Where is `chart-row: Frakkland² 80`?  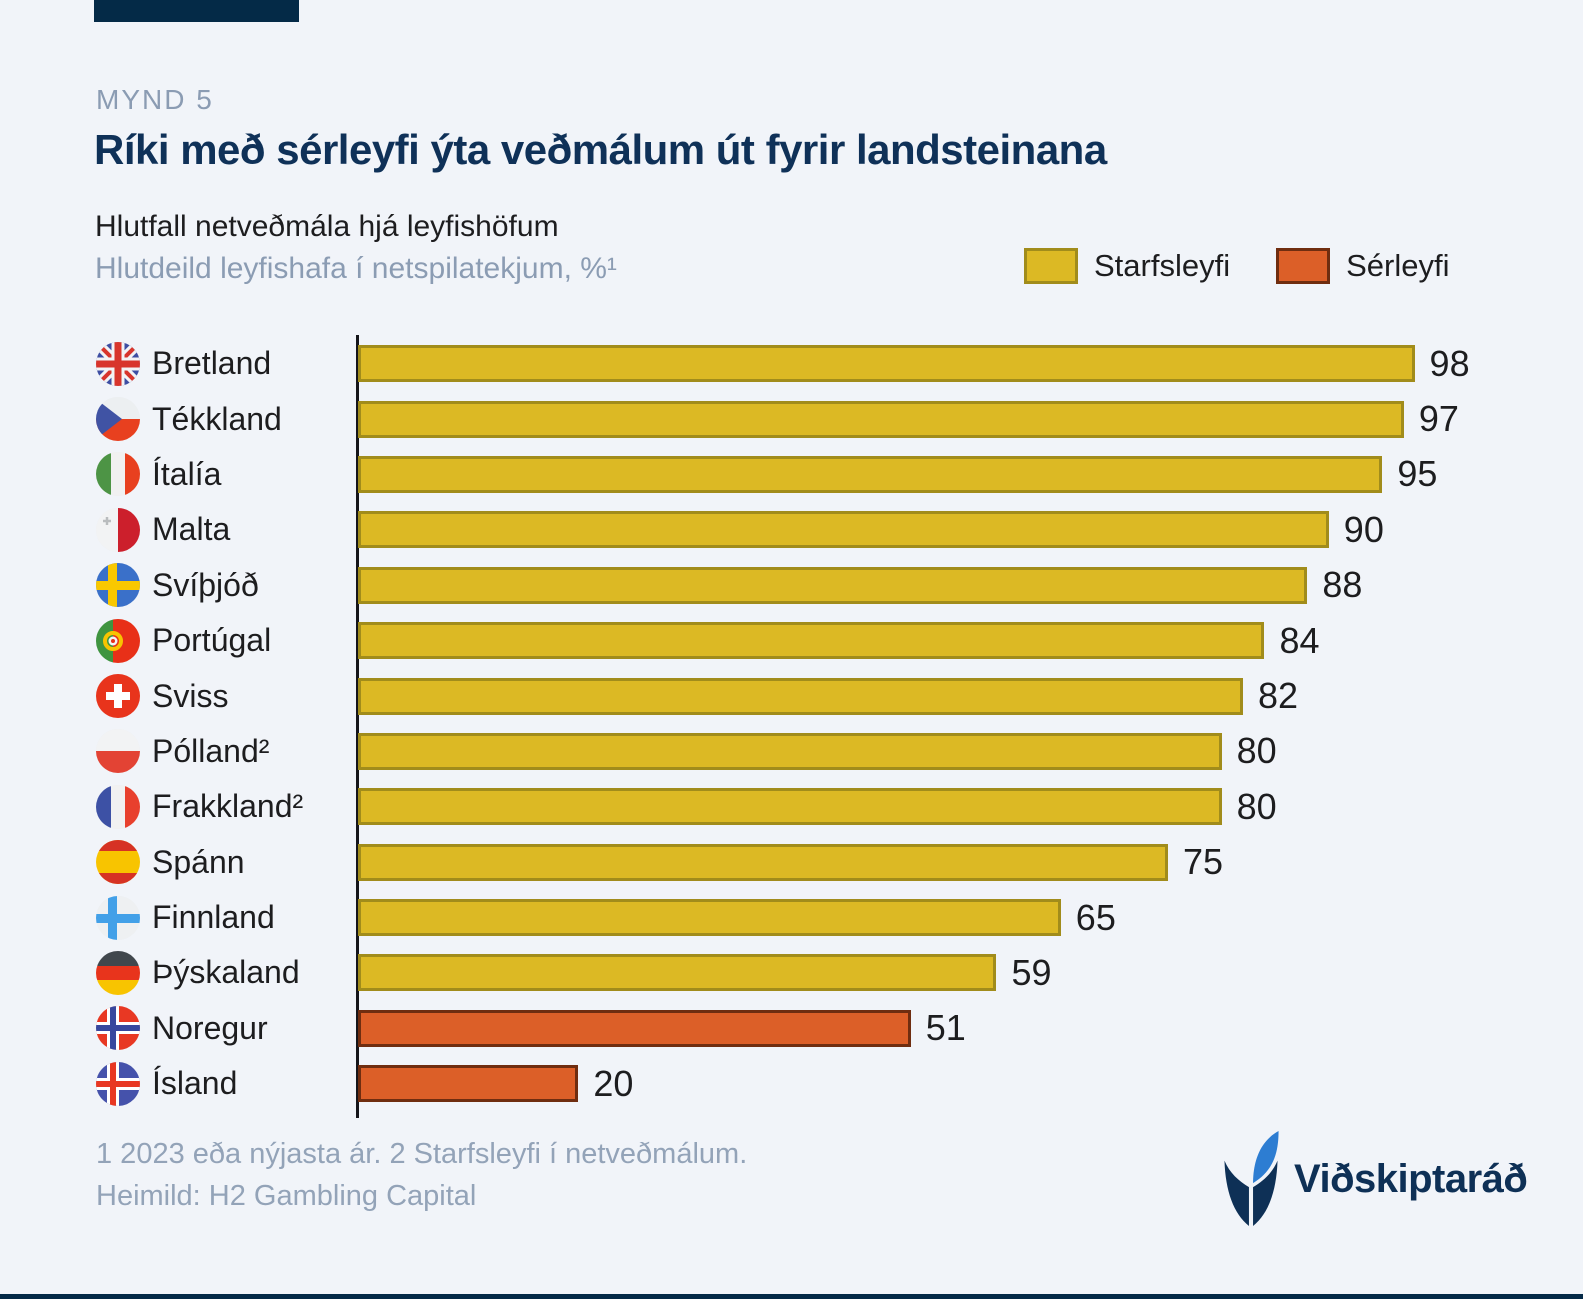 chart-row: Frakkland² 80 is located at coordinates (791, 806).